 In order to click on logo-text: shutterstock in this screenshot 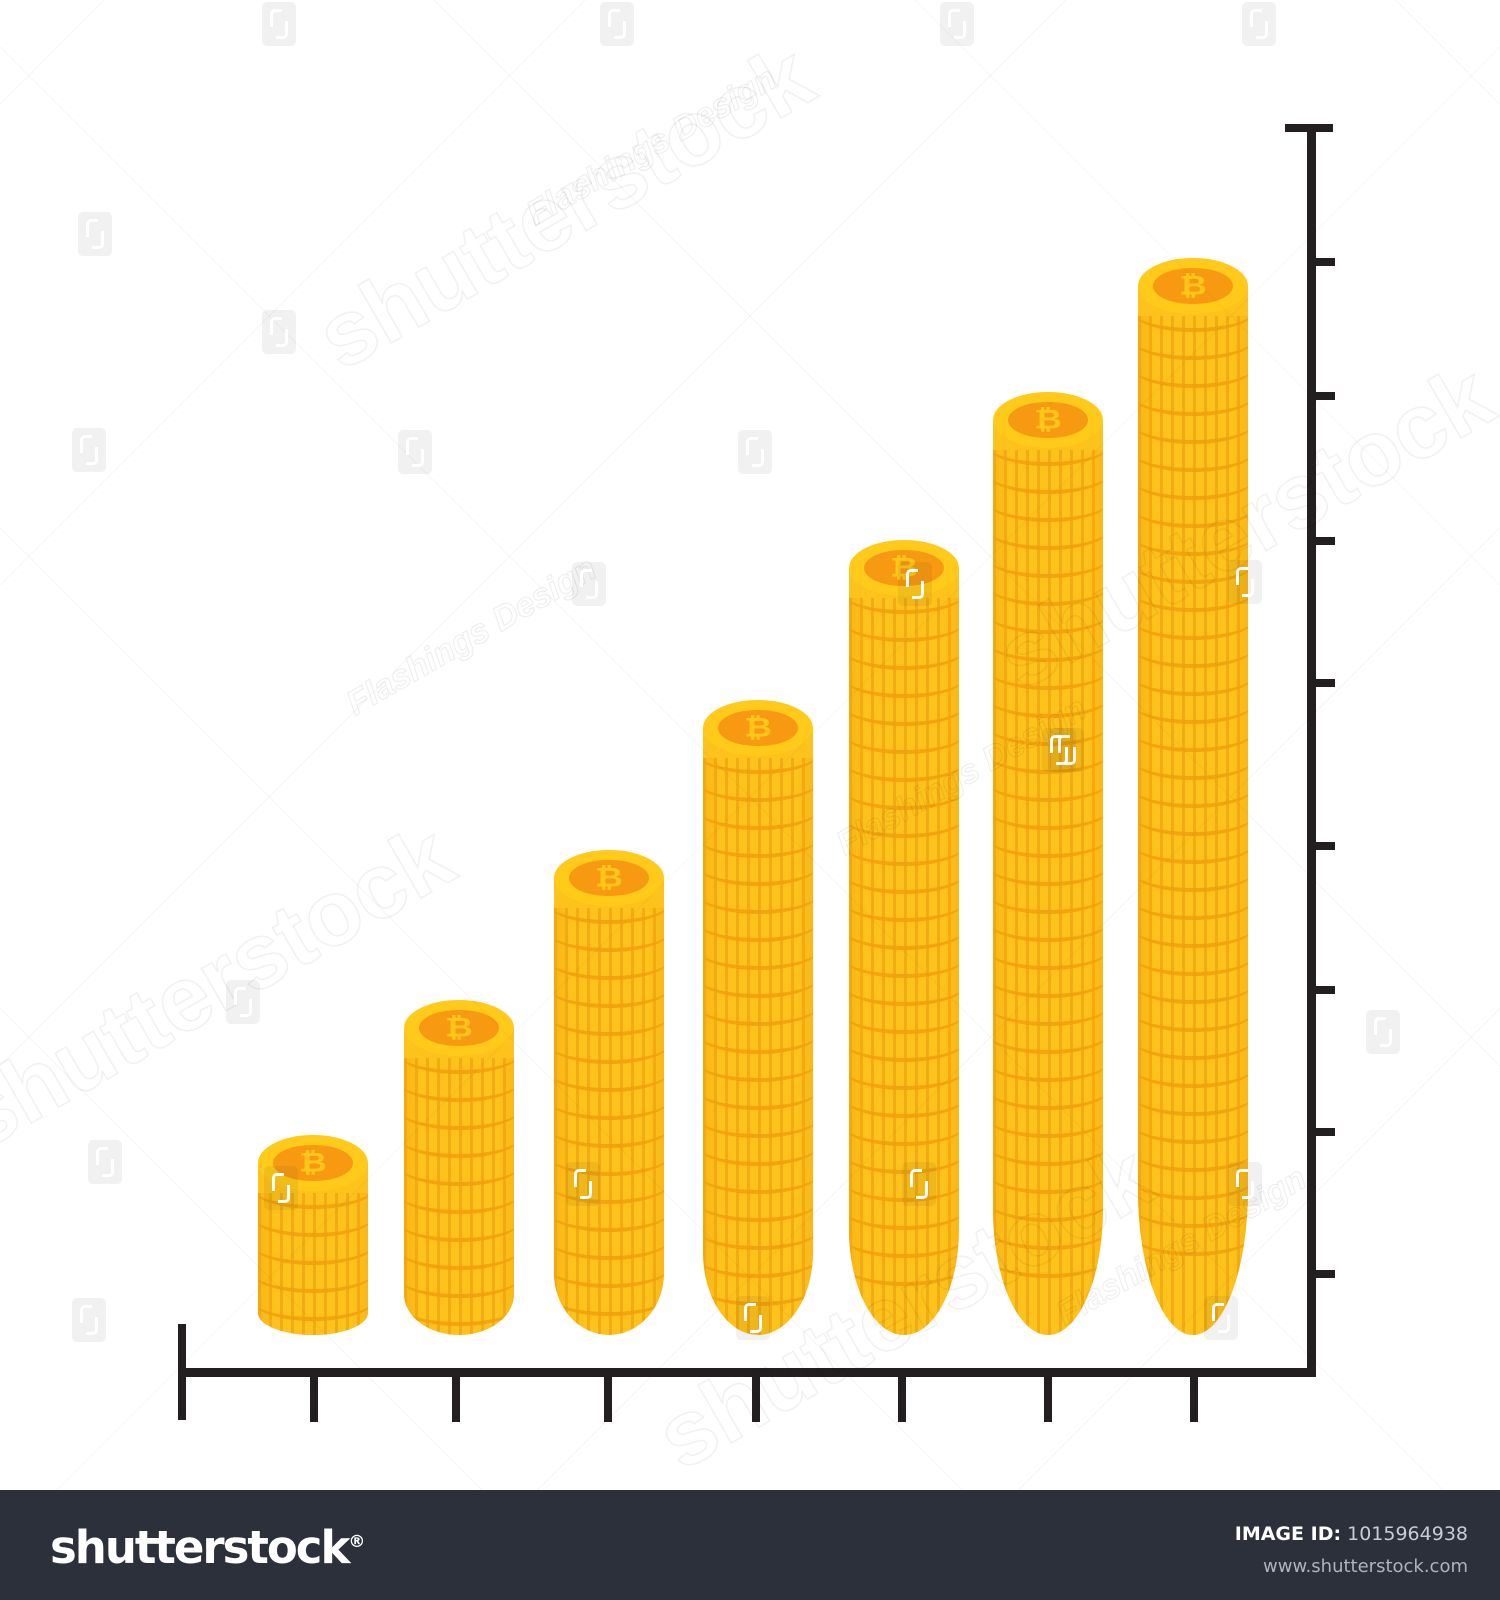, I will do `click(200, 1547)`.